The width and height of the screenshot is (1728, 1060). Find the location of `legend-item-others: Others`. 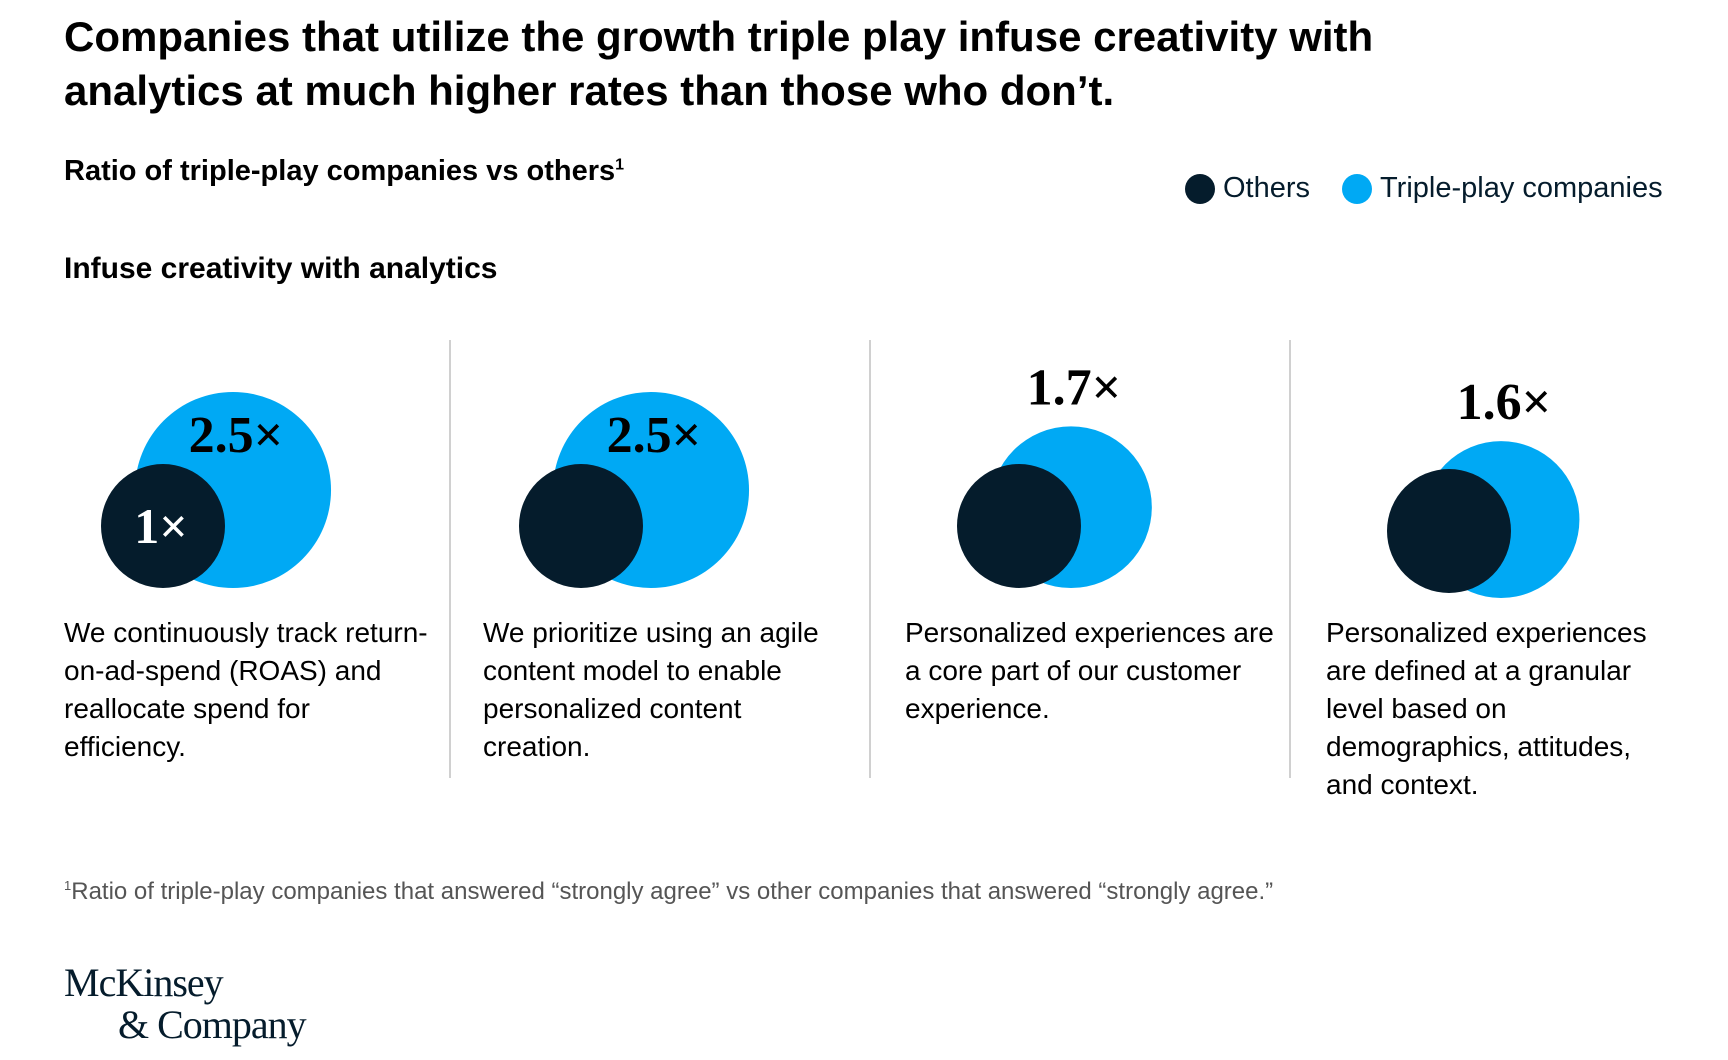

legend-item-others: Others is located at coordinates (1247, 188).